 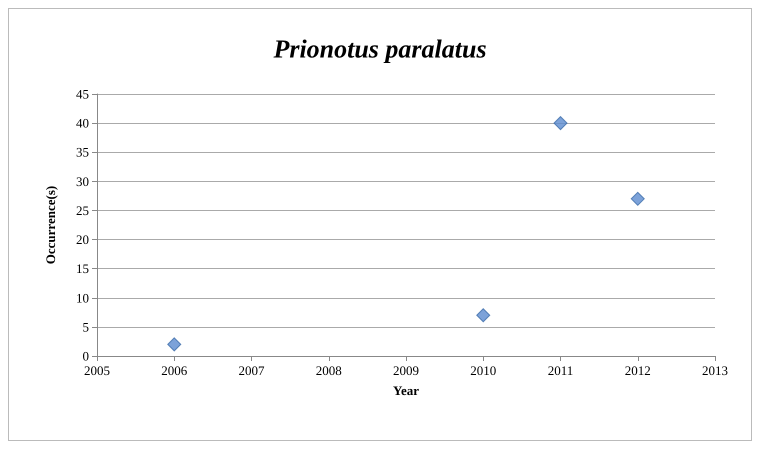 I want to click on x-tick-label: 2008, so click(x=329, y=370).